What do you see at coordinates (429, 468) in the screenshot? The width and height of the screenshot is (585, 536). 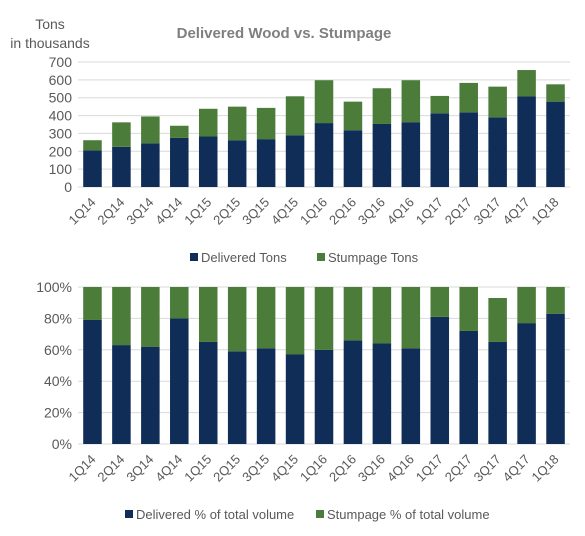 I see `bottom-chart-xtick-label: 1Q17` at bounding box center [429, 468].